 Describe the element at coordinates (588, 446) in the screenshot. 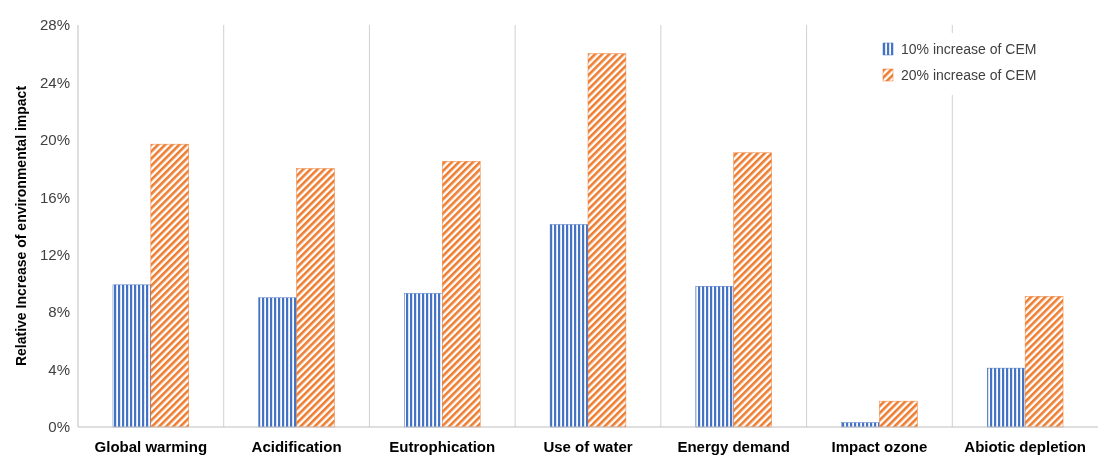

I see `x-tick-label: Use of water` at that location.